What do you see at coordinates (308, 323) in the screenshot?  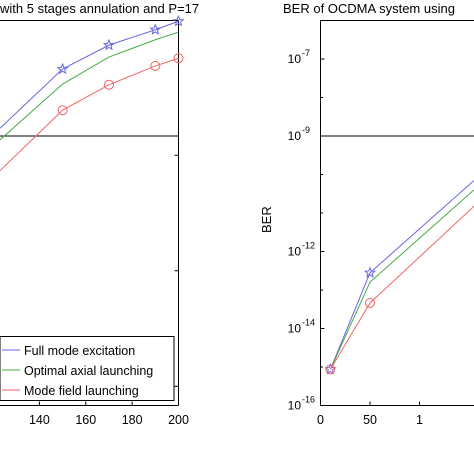 I see `y-tick-label-exponent: -14` at bounding box center [308, 323].